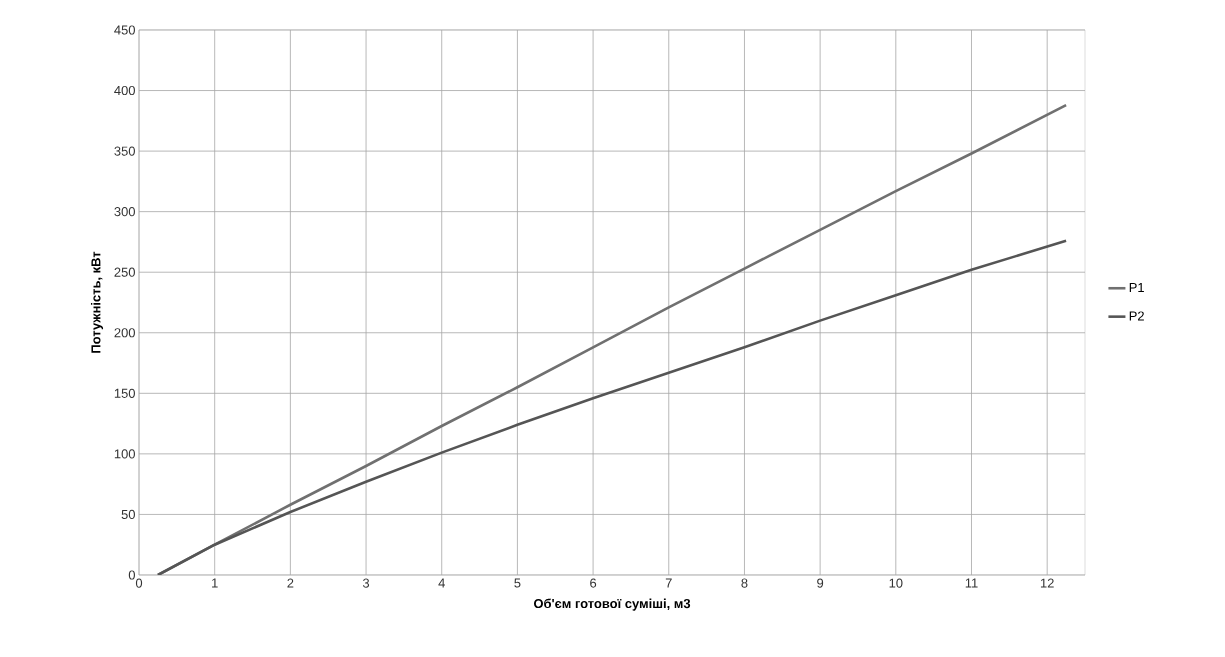 This screenshot has height=657, width=1225. What do you see at coordinates (820, 583) in the screenshot?
I see `x-tick-label: 9` at bounding box center [820, 583].